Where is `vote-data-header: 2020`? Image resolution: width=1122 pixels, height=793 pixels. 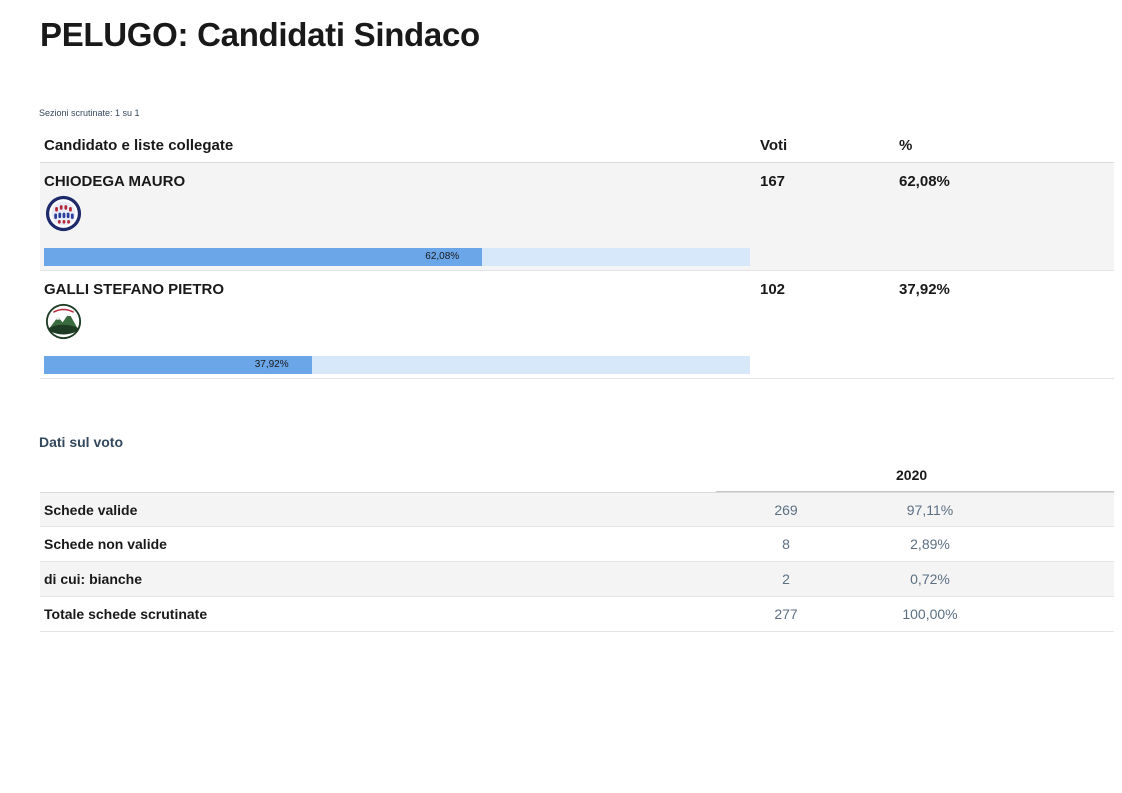 vote-data-header: 2020 is located at coordinates (577, 475).